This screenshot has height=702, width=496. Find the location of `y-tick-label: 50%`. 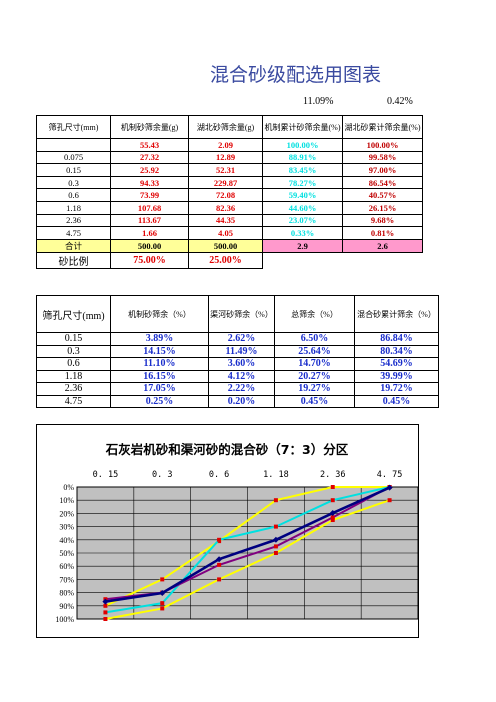

y-tick-label: 50% is located at coordinates (66, 553).